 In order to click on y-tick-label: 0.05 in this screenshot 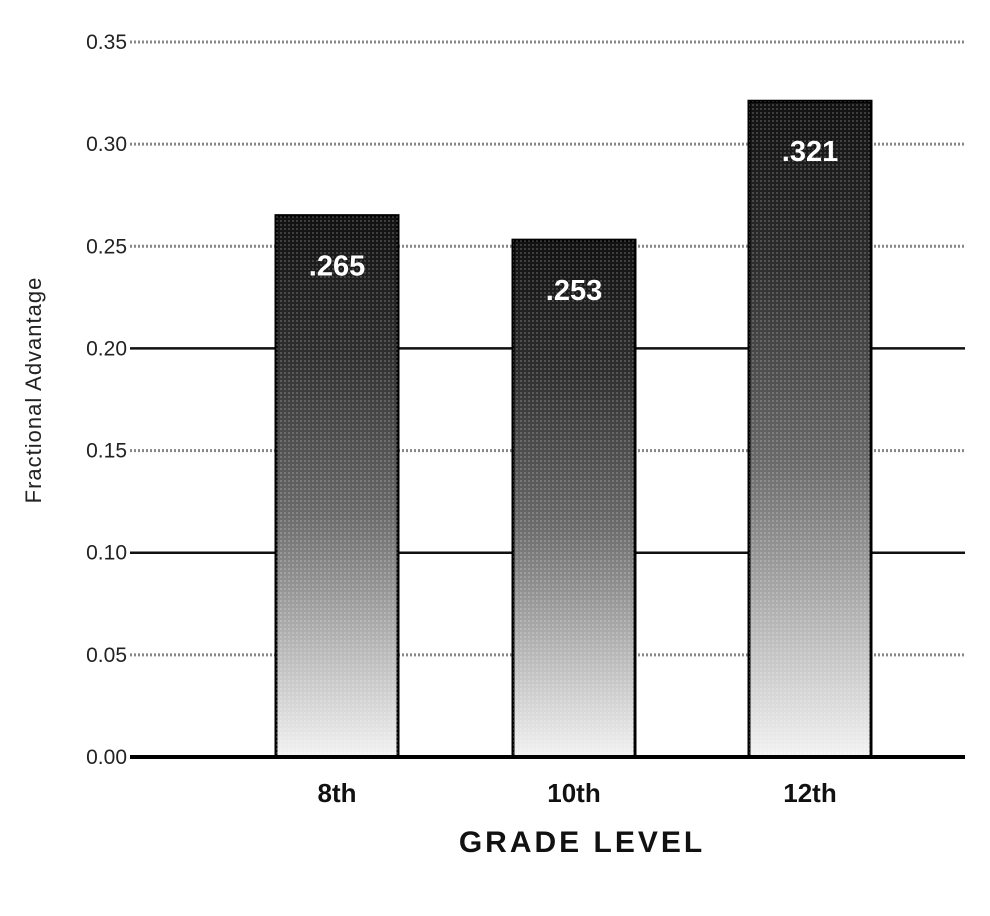, I will do `click(106, 655)`.